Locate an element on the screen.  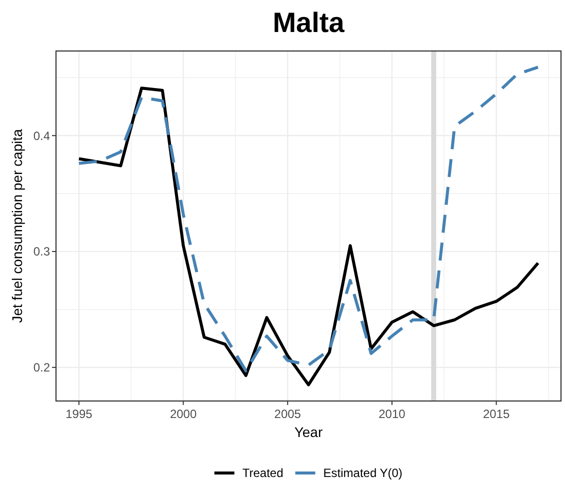
x-axis-title: Year is located at coordinates (308, 432).